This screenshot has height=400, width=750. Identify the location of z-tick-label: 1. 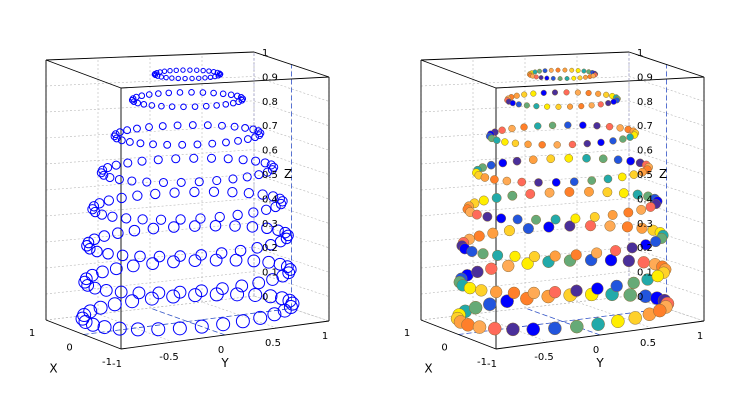
(640, 53).